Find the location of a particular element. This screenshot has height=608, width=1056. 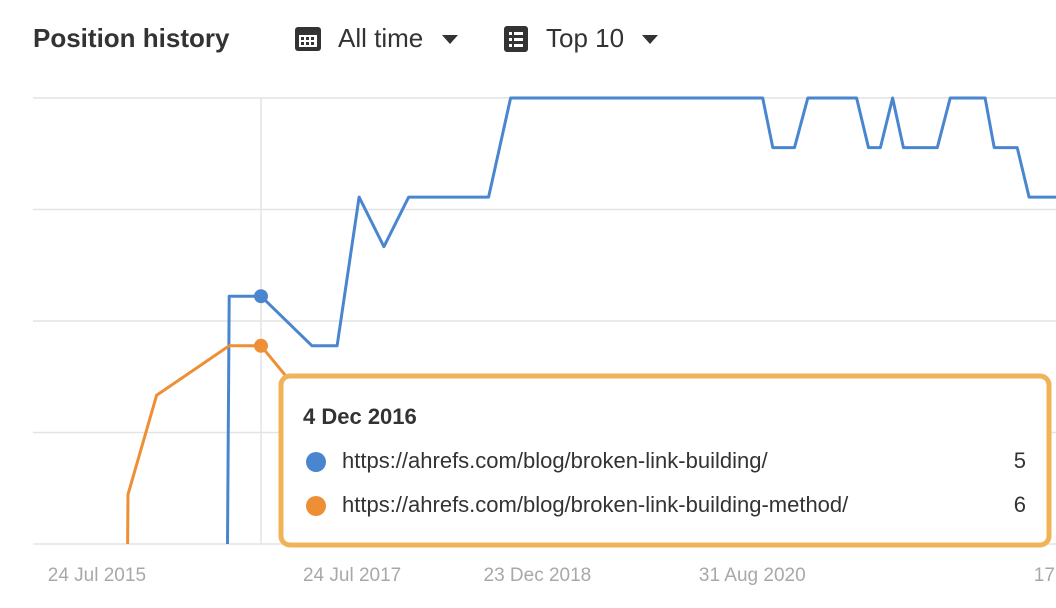

x-tick-label: 24 Jul 2017 is located at coordinates (352, 575).